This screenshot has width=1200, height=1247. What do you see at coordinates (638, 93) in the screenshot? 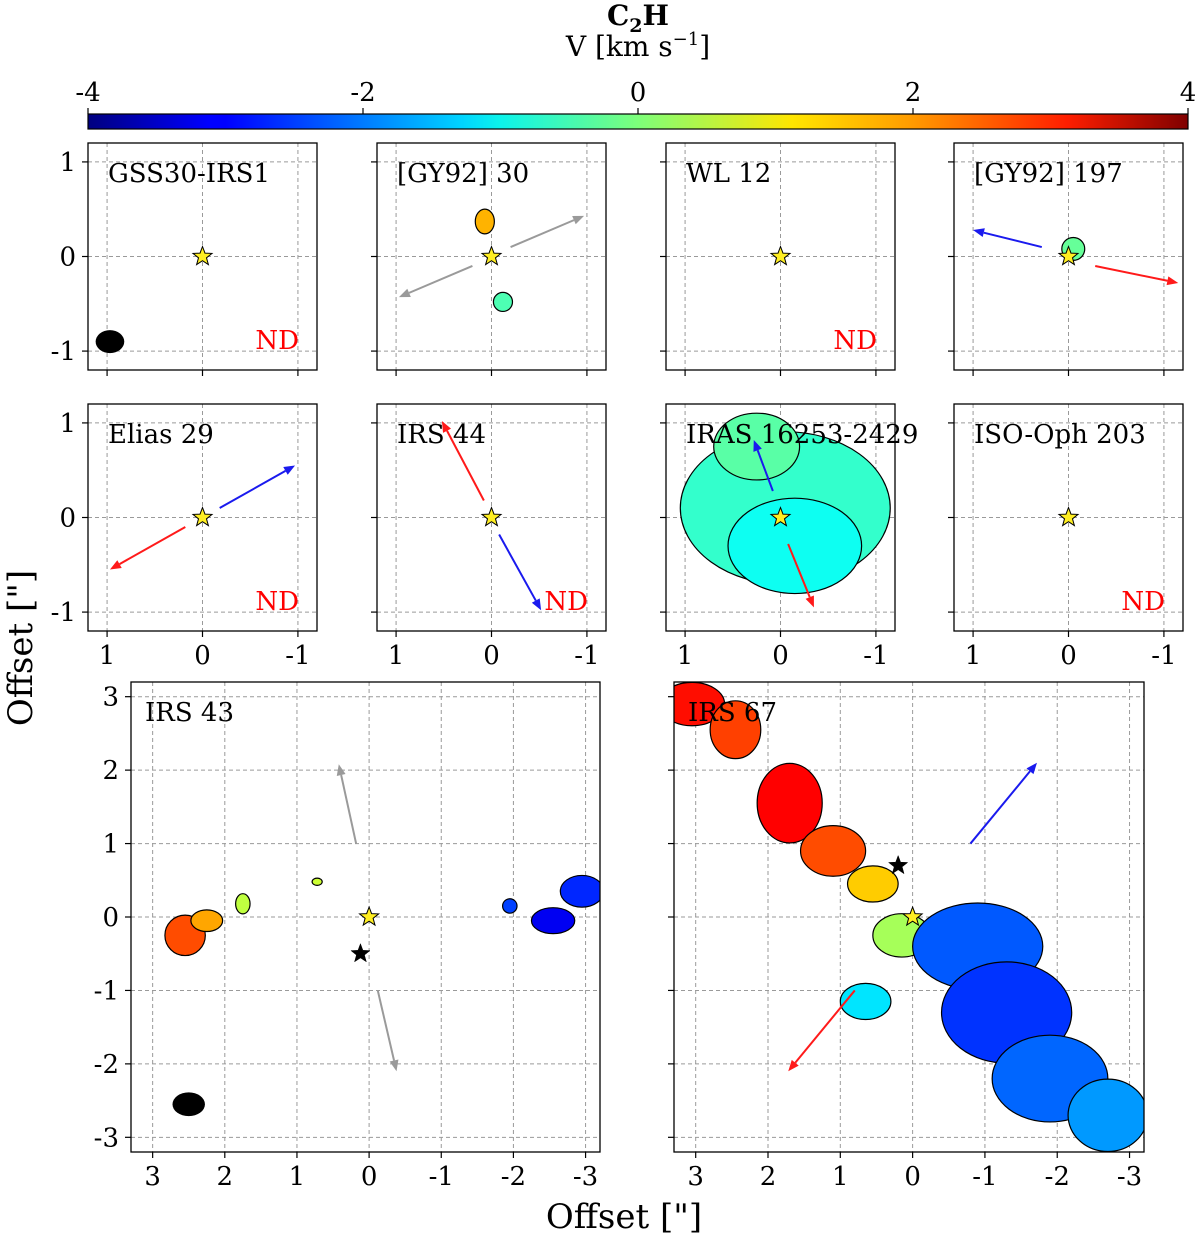
I see `colorbar-tick-label: 0` at bounding box center [638, 93].